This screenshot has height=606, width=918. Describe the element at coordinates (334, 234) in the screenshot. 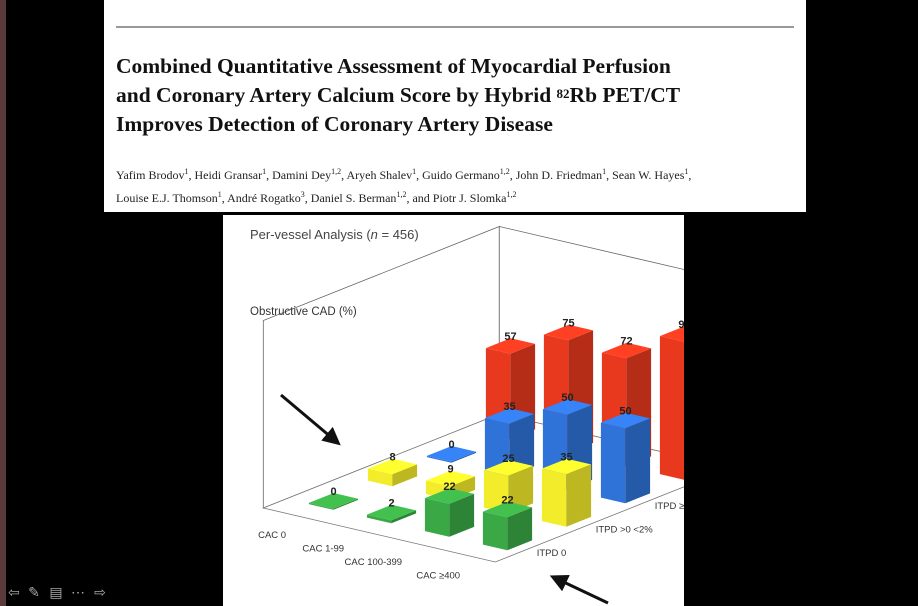

I see `chart-title: Per-vessel Analysis (n = 456)` at that location.